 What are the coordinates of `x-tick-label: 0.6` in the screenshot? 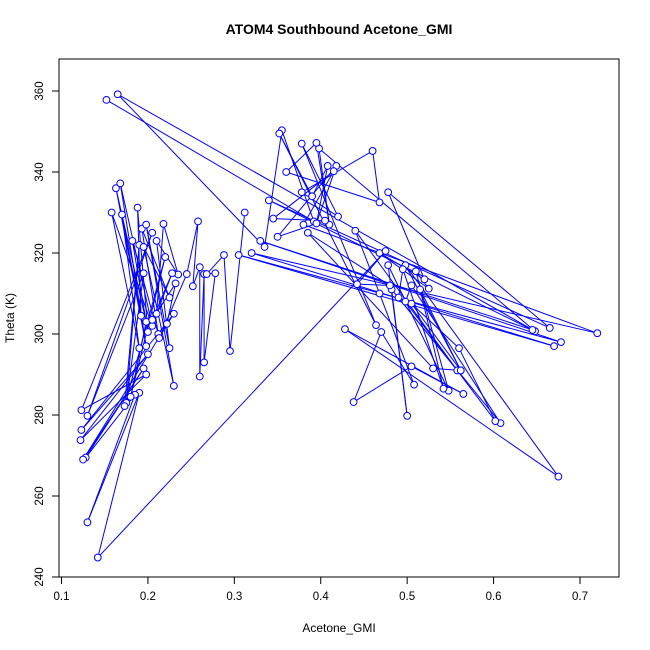 It's located at (494, 597).